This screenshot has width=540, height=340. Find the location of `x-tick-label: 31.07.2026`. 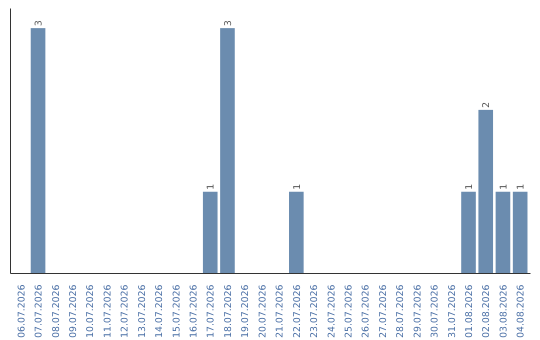

x-tick-label: 31.07.2026 is located at coordinates (452, 311).